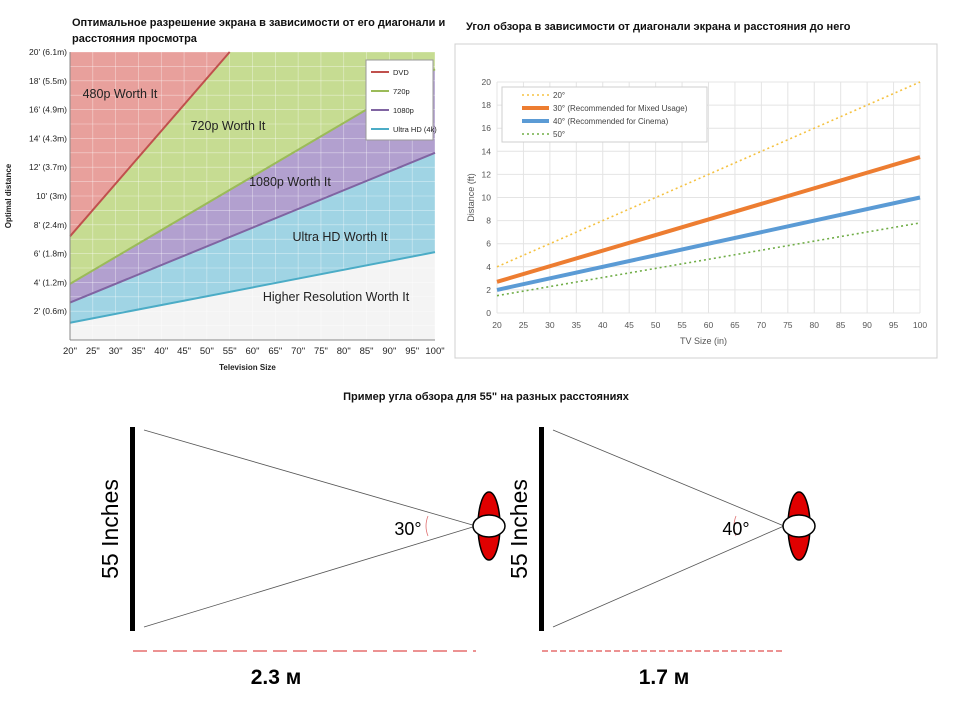  I want to click on left-chart-title-line2: расстояния просмотра, so click(135, 39).